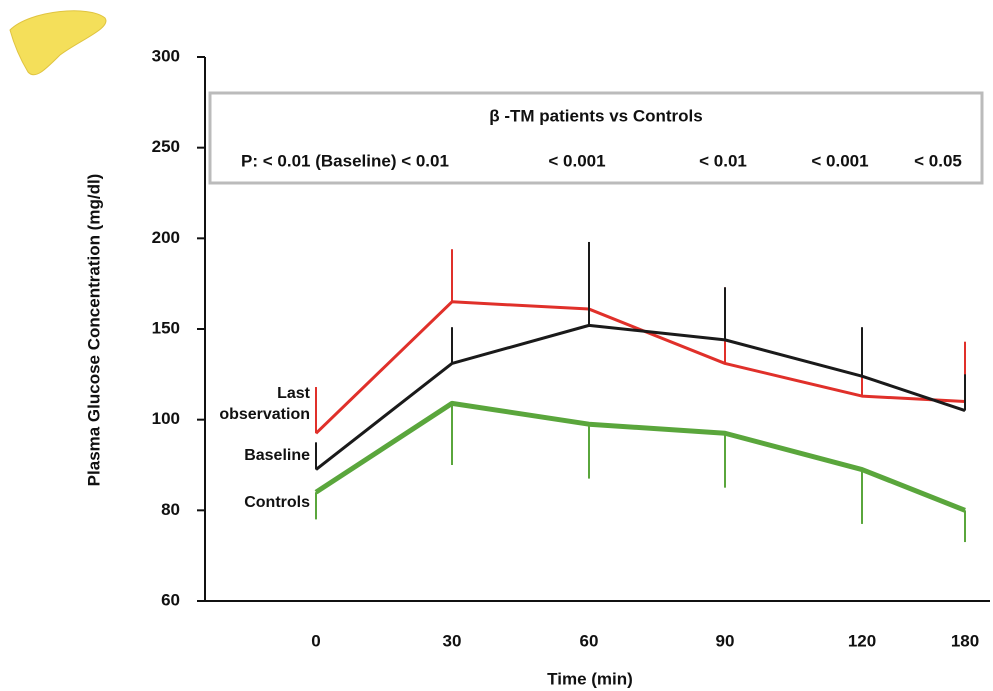 The image size is (993, 691). Describe the element at coordinates (170, 599) in the screenshot. I see `y-tick-label: 60` at that location.